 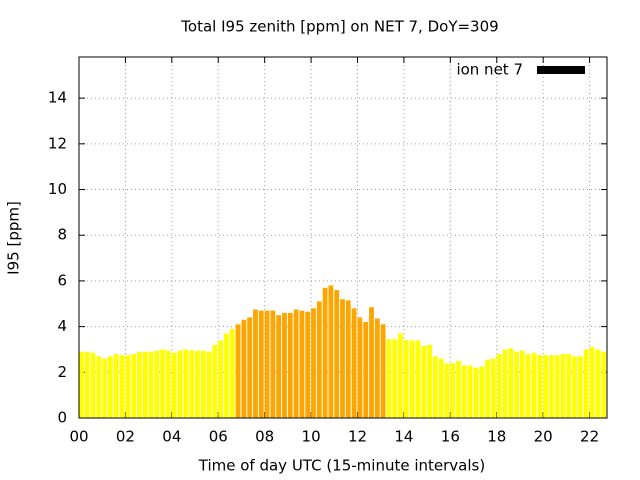 What do you see at coordinates (57, 143) in the screenshot?
I see `y-tick-label: 12` at bounding box center [57, 143].